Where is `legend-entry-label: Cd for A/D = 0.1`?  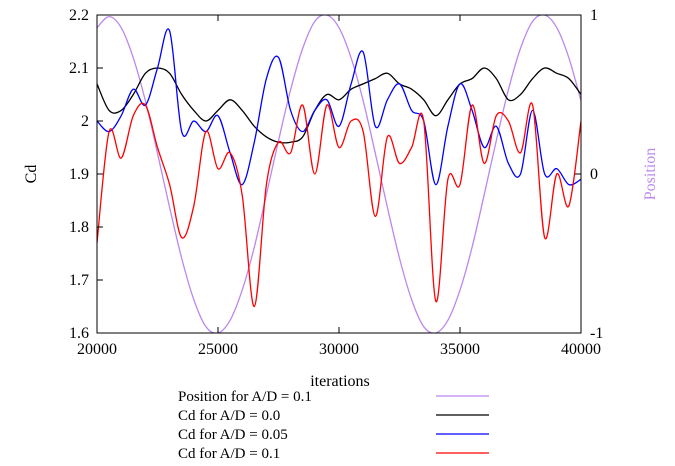 legend-entry-label: Cd for A/D = 0.1 is located at coordinates (229, 454).